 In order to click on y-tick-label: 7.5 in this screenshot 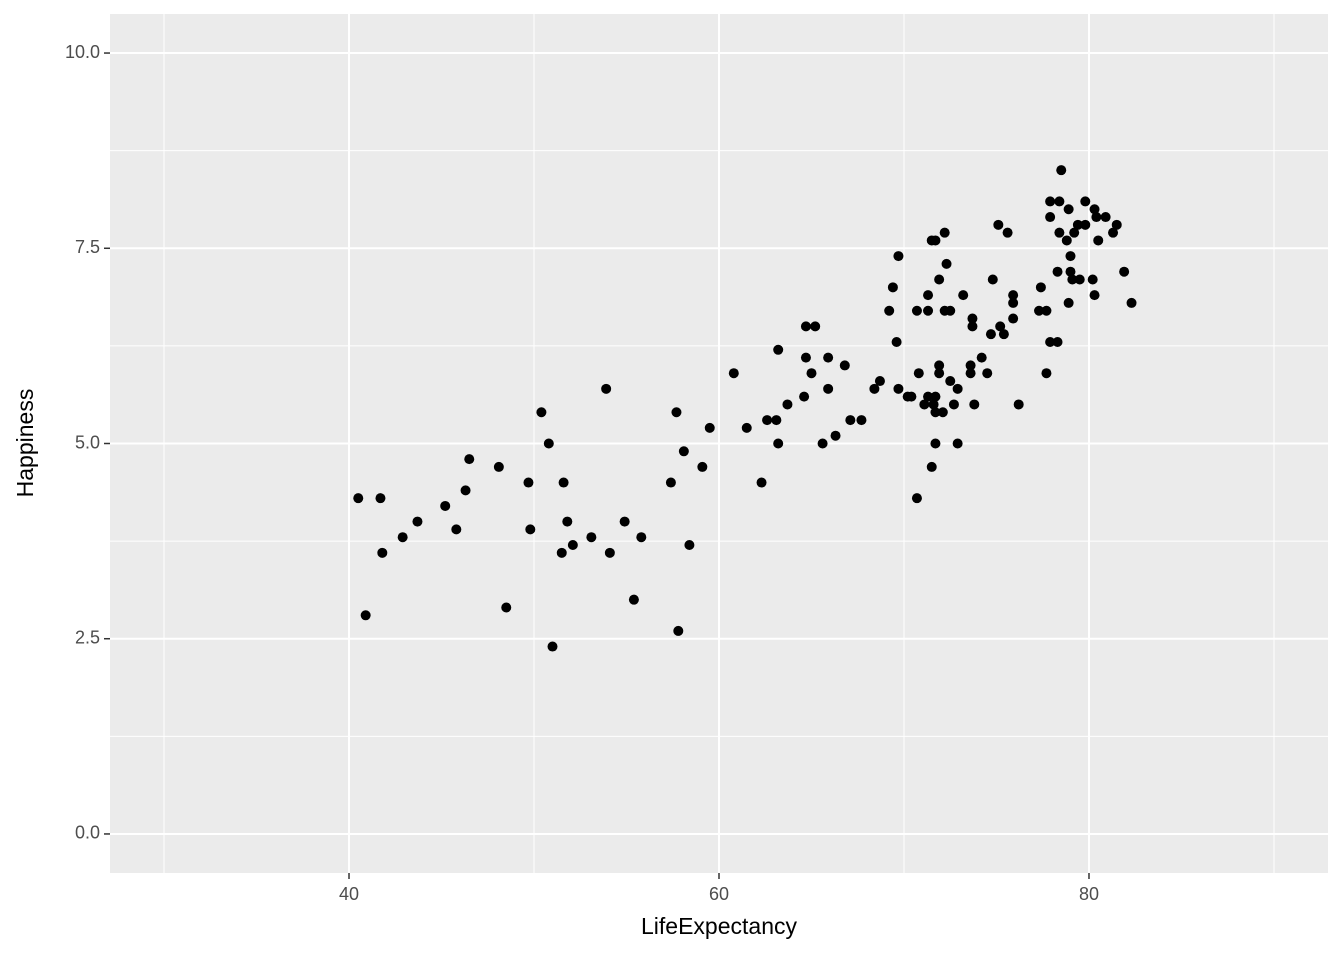, I will do `click(87, 247)`.